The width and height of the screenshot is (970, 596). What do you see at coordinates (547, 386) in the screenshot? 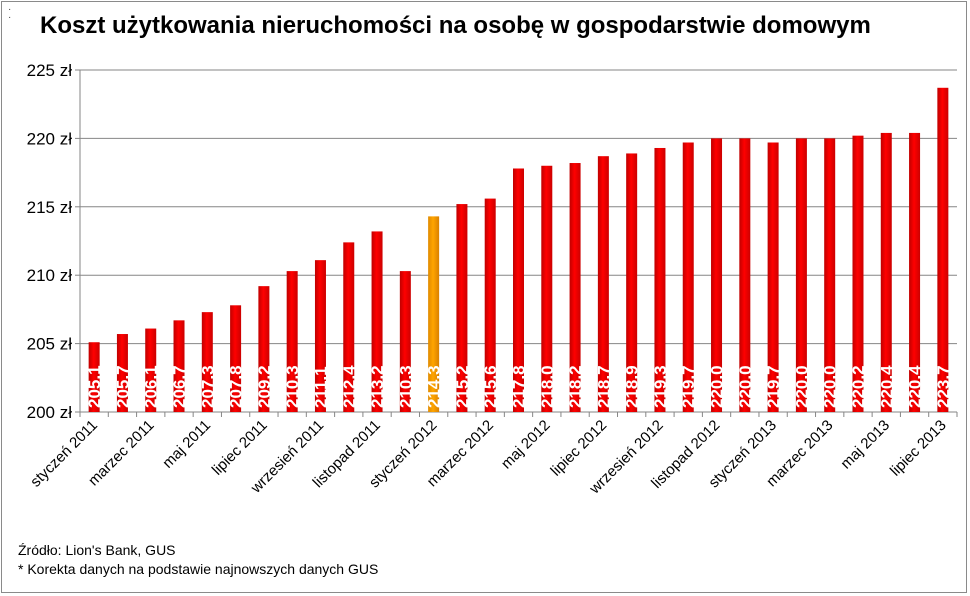
I see `bar-value-label: 218,0` at bounding box center [547, 386].